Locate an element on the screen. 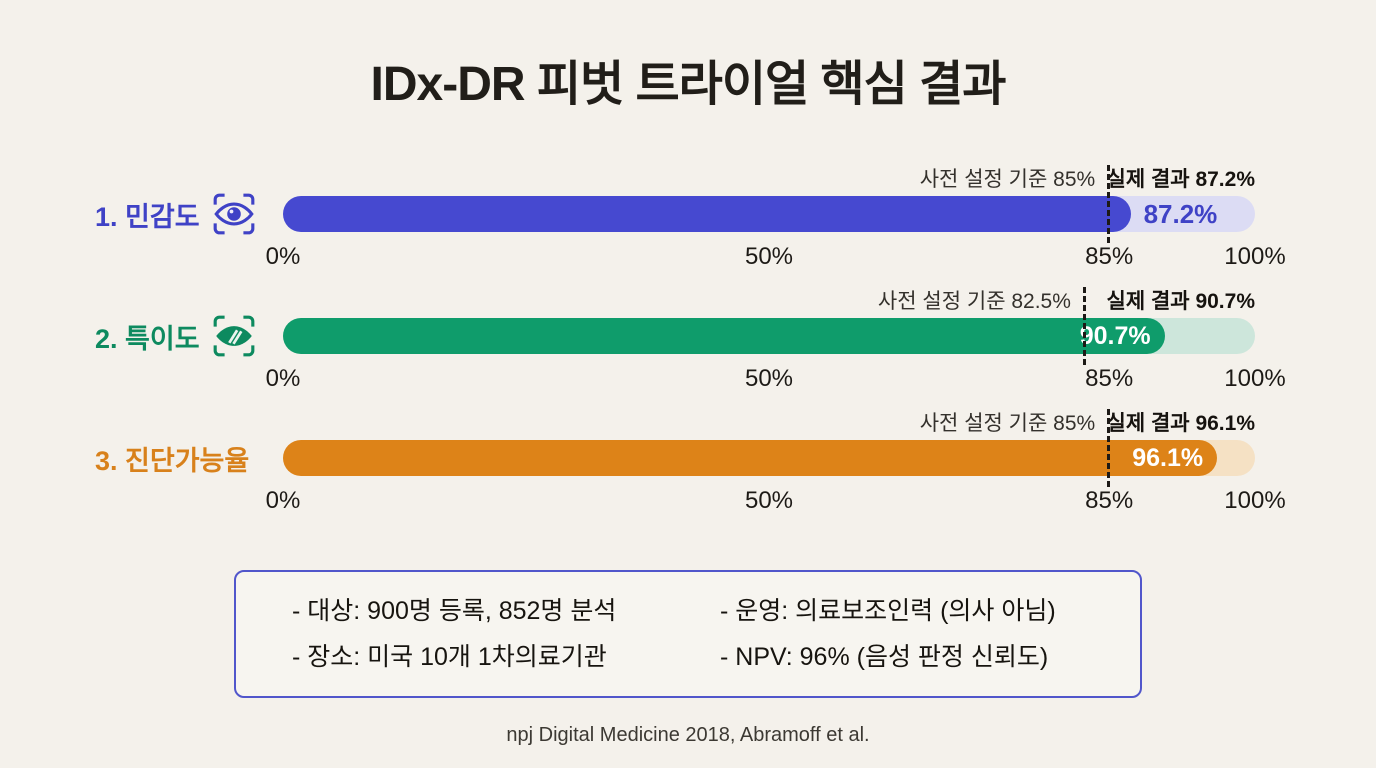 The image size is (1376, 768). eye-scan-icon is located at coordinates (234, 214).